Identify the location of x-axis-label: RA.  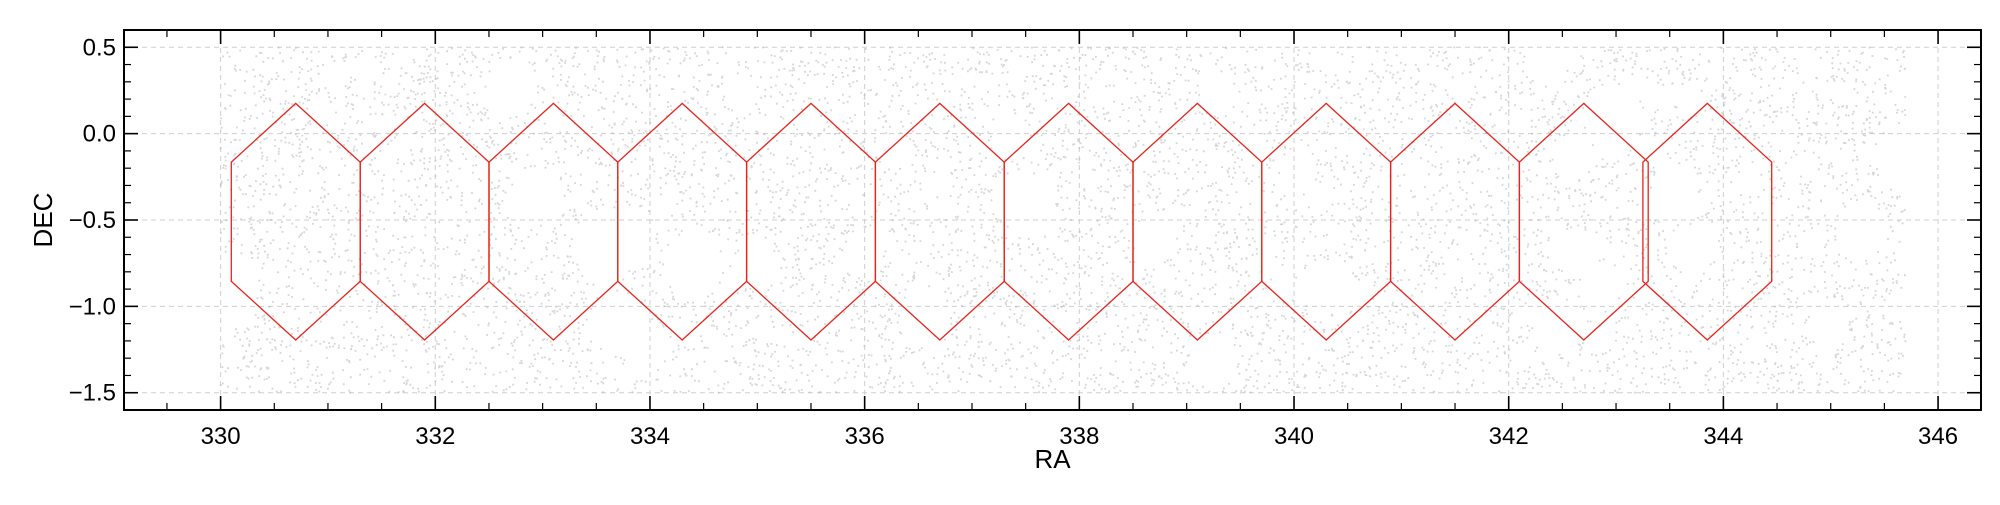
(1052, 459).